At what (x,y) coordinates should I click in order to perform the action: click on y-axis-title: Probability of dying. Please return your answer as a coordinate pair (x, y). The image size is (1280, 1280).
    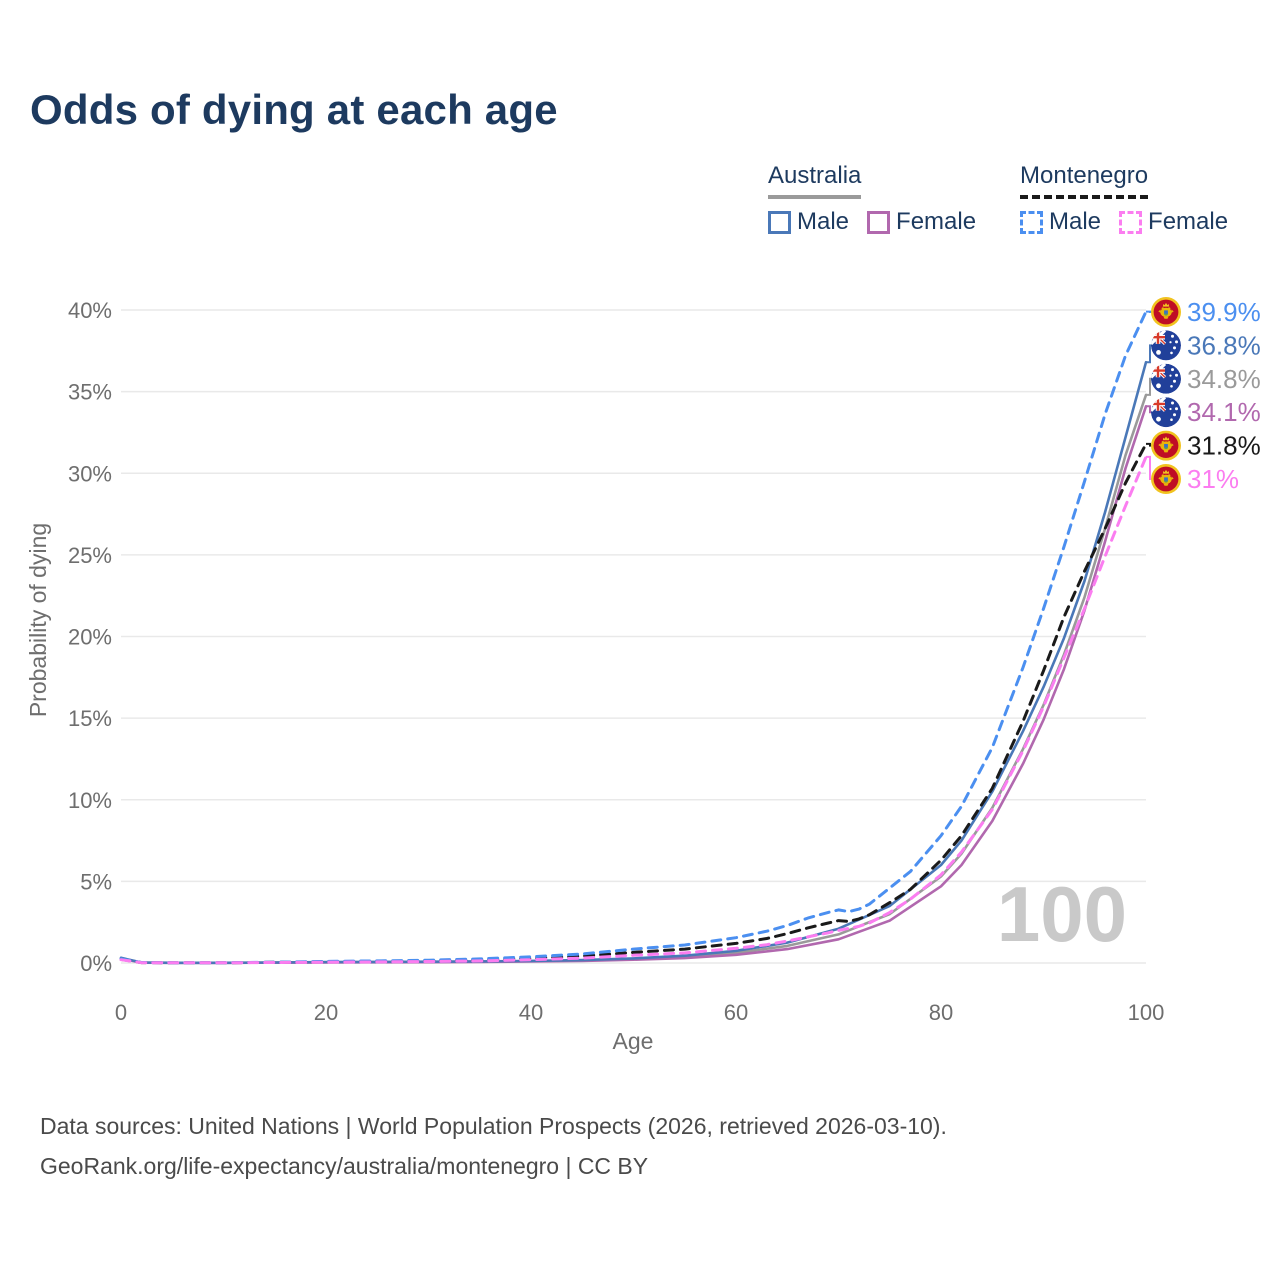
    Looking at the image, I should click on (38, 620).